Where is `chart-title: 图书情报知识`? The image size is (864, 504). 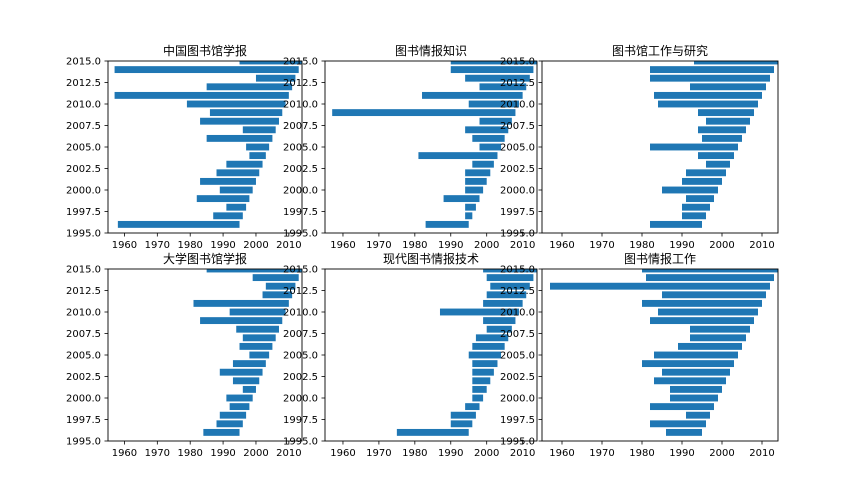
chart-title: 图书情报知识 is located at coordinates (431, 50).